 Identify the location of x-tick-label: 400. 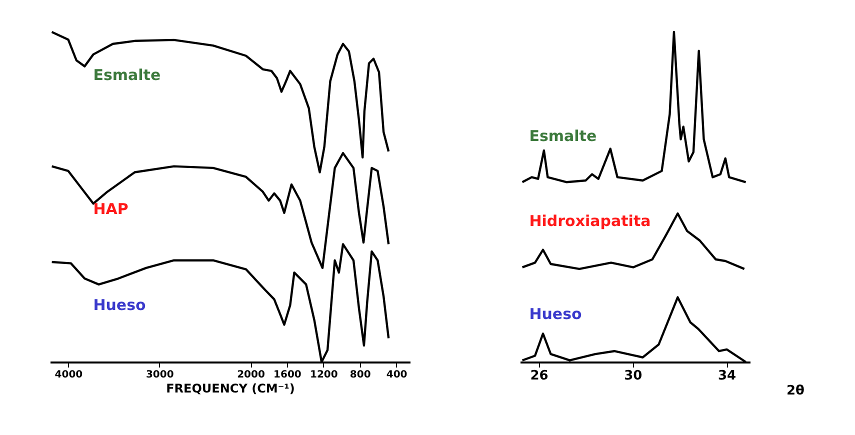
(397, 375).